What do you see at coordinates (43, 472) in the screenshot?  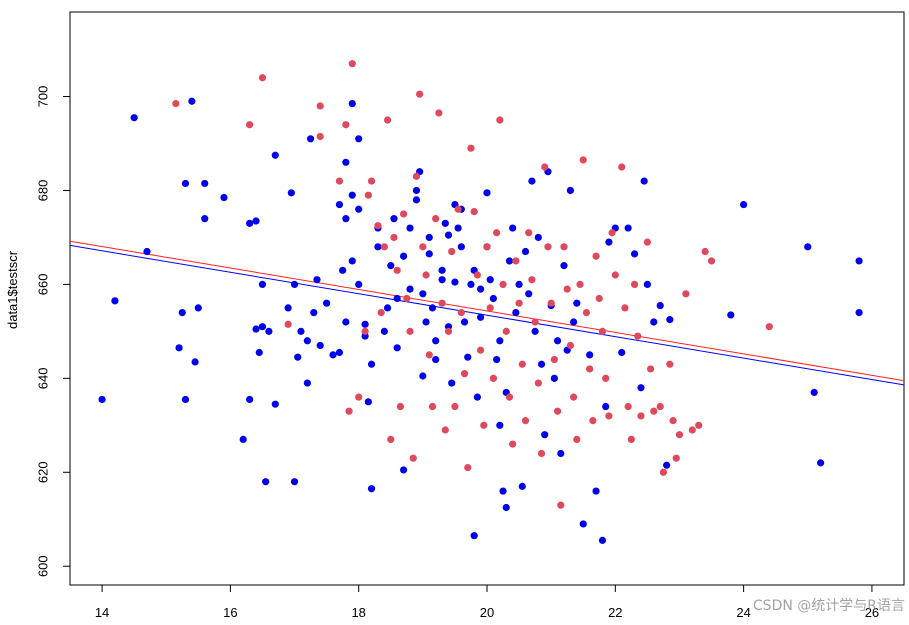 I see `y-tick-label: 620` at bounding box center [43, 472].